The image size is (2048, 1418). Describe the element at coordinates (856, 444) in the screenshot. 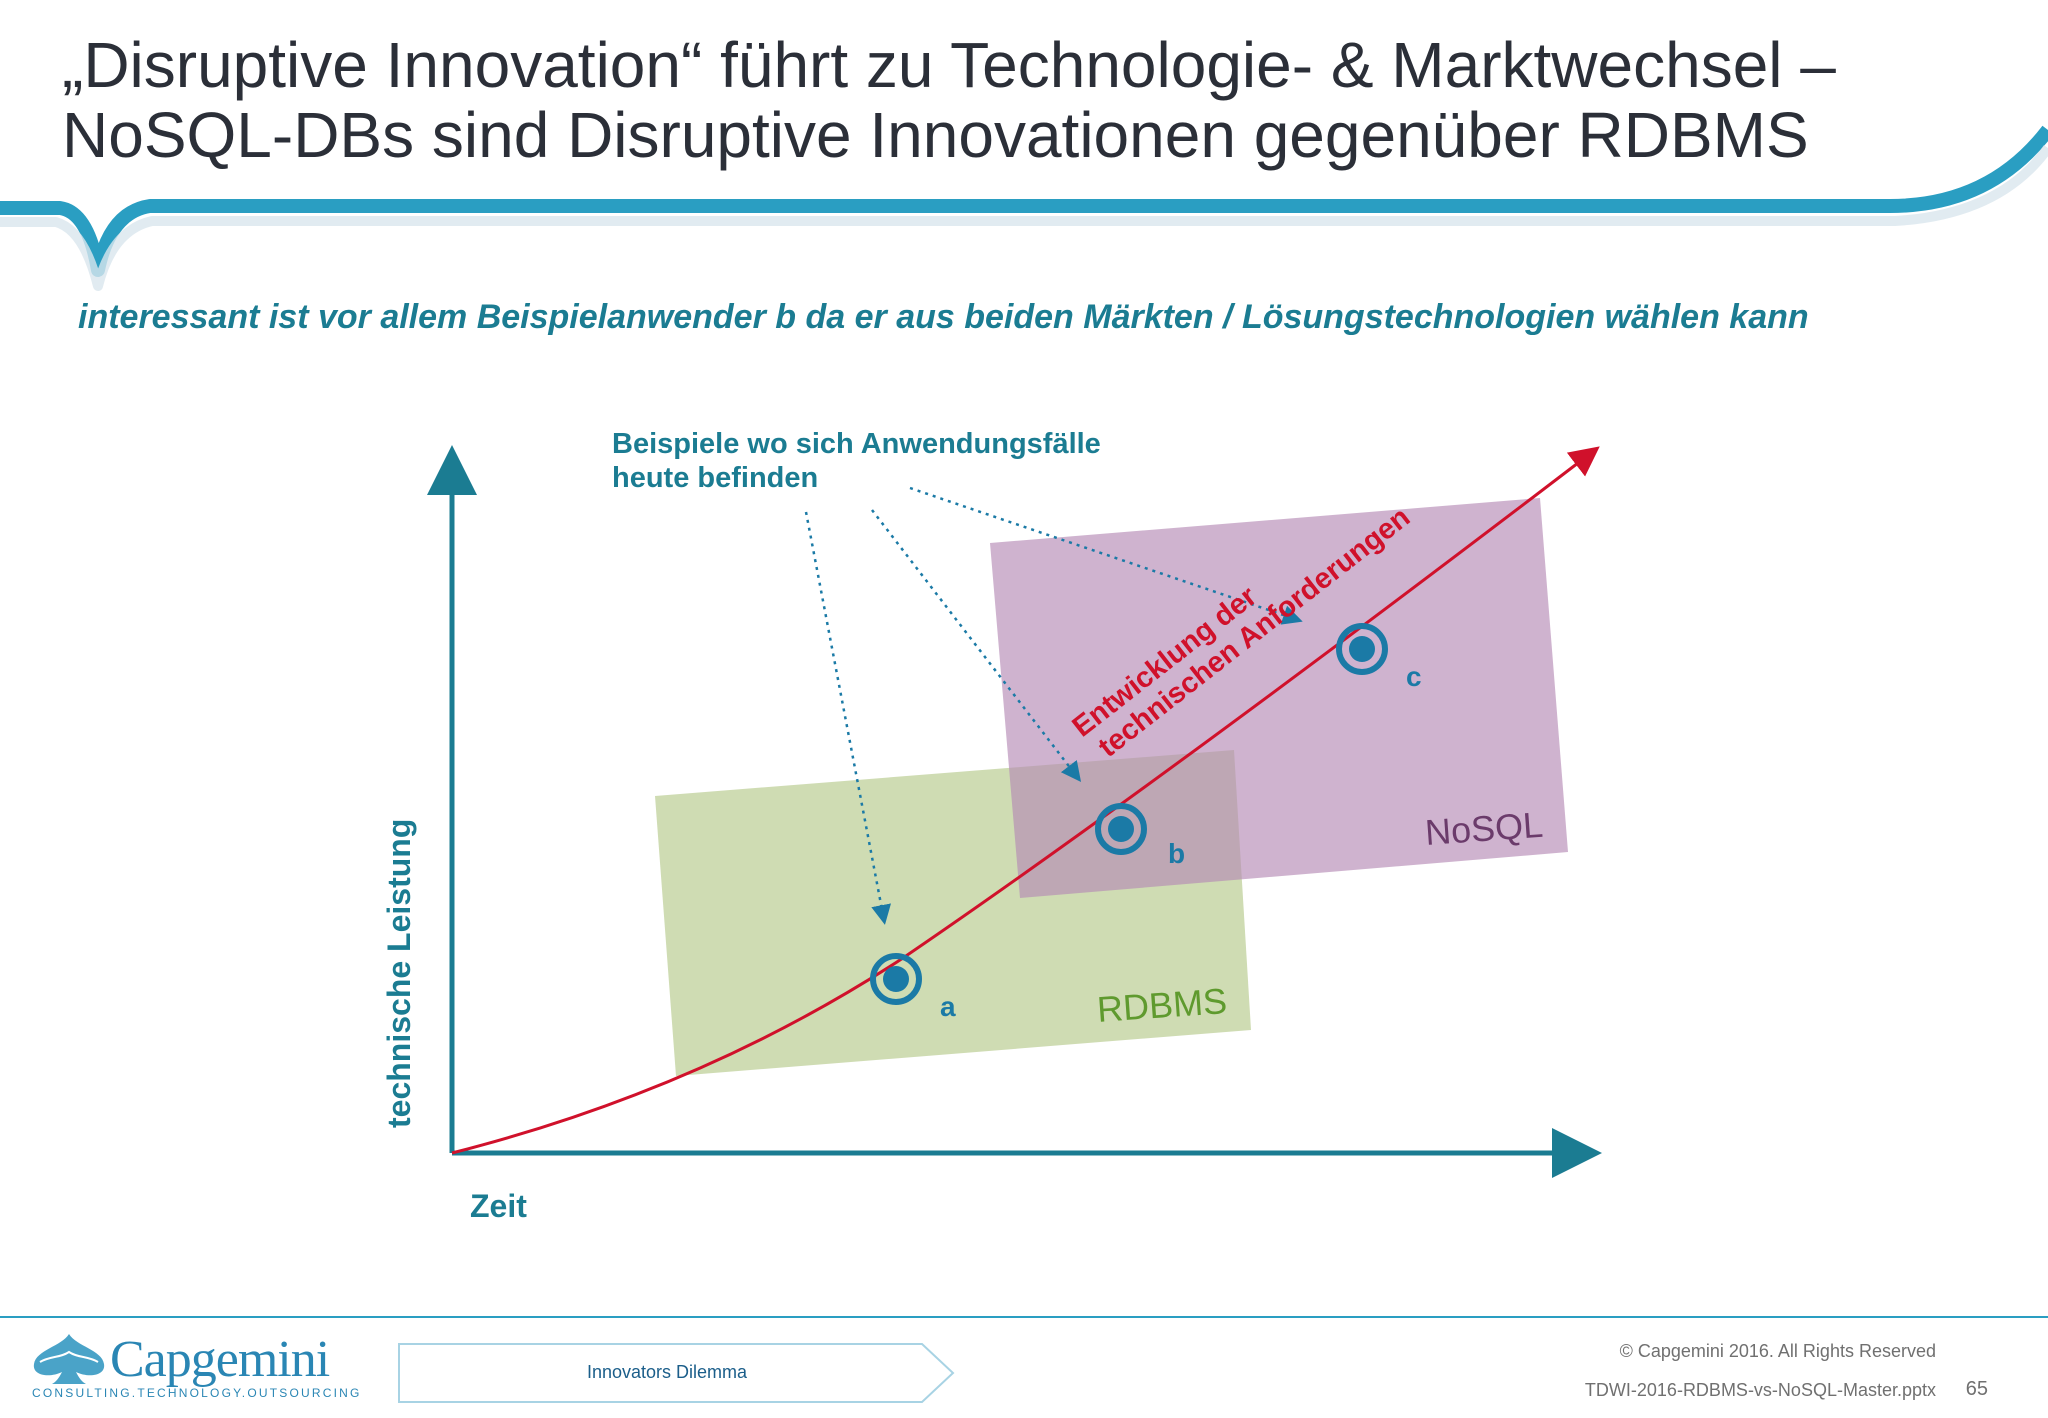

I see `callout-text-line-1: Beispiele wo sich Anwendungsfälle` at that location.